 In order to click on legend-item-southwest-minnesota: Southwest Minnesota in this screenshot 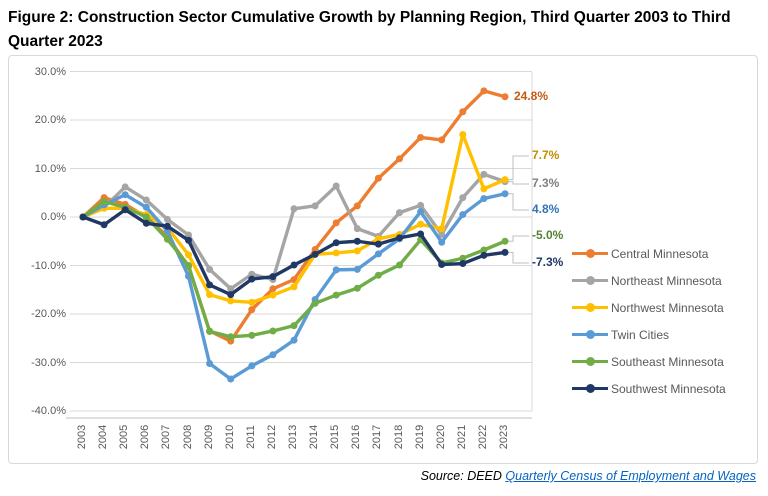, I will do `click(649, 388)`.